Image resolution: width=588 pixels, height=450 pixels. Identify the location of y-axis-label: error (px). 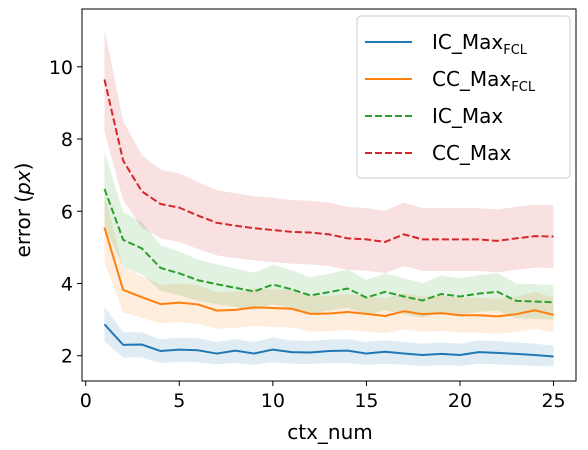
(23, 210).